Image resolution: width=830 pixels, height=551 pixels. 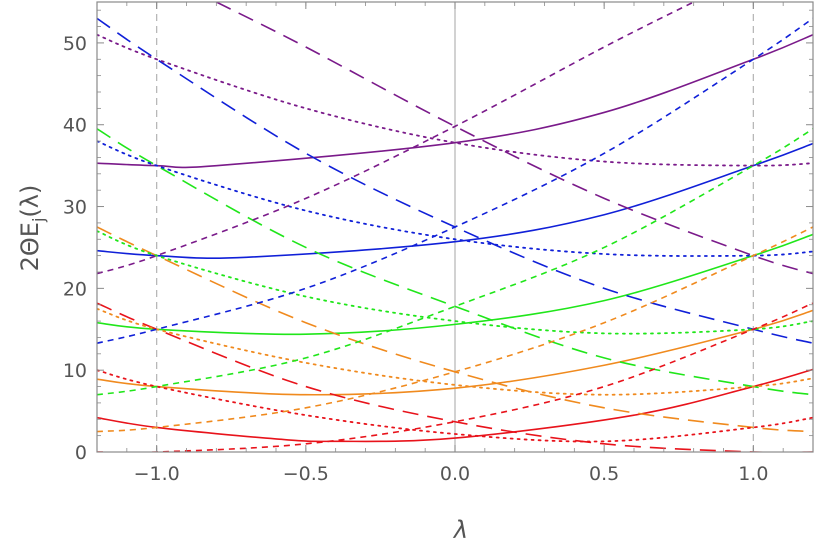 I want to click on x-tick-label: 0.5, so click(x=604, y=474).